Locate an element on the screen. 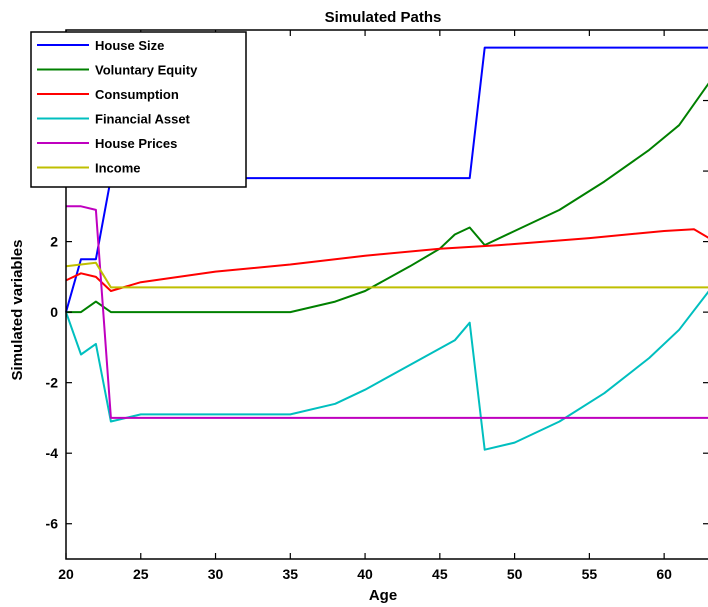 Image resolution: width=708 pixels, height=607 pixels. series-line-income is located at coordinates (386, 275).